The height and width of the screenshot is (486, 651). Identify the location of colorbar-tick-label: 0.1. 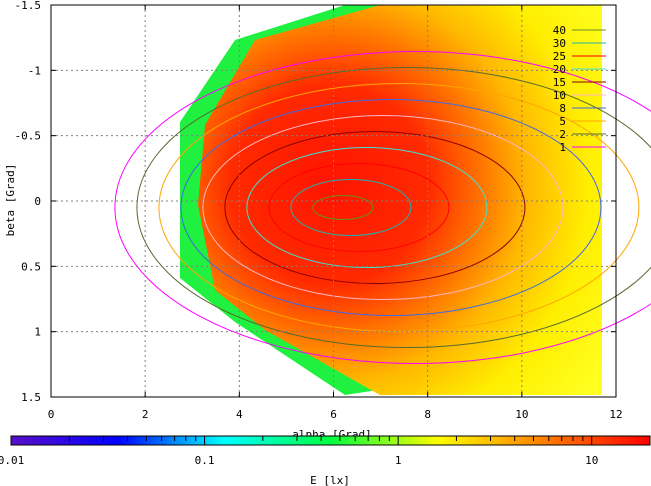
(205, 460).